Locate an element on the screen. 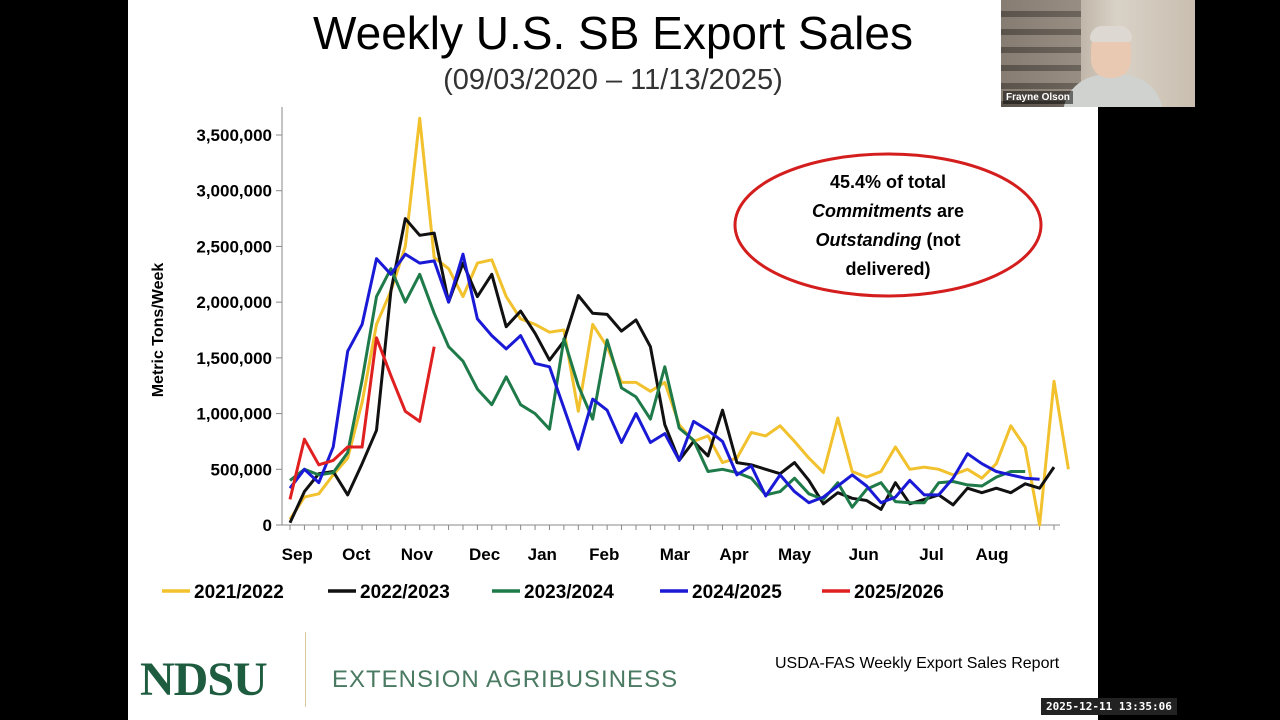 The height and width of the screenshot is (720, 1280). annotation-outstanding: Outstanding is located at coordinates (869, 240).